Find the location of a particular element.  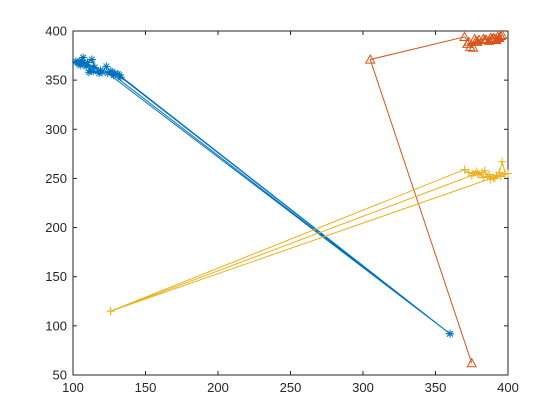

y-tick-label: 400 is located at coordinates (56, 31).